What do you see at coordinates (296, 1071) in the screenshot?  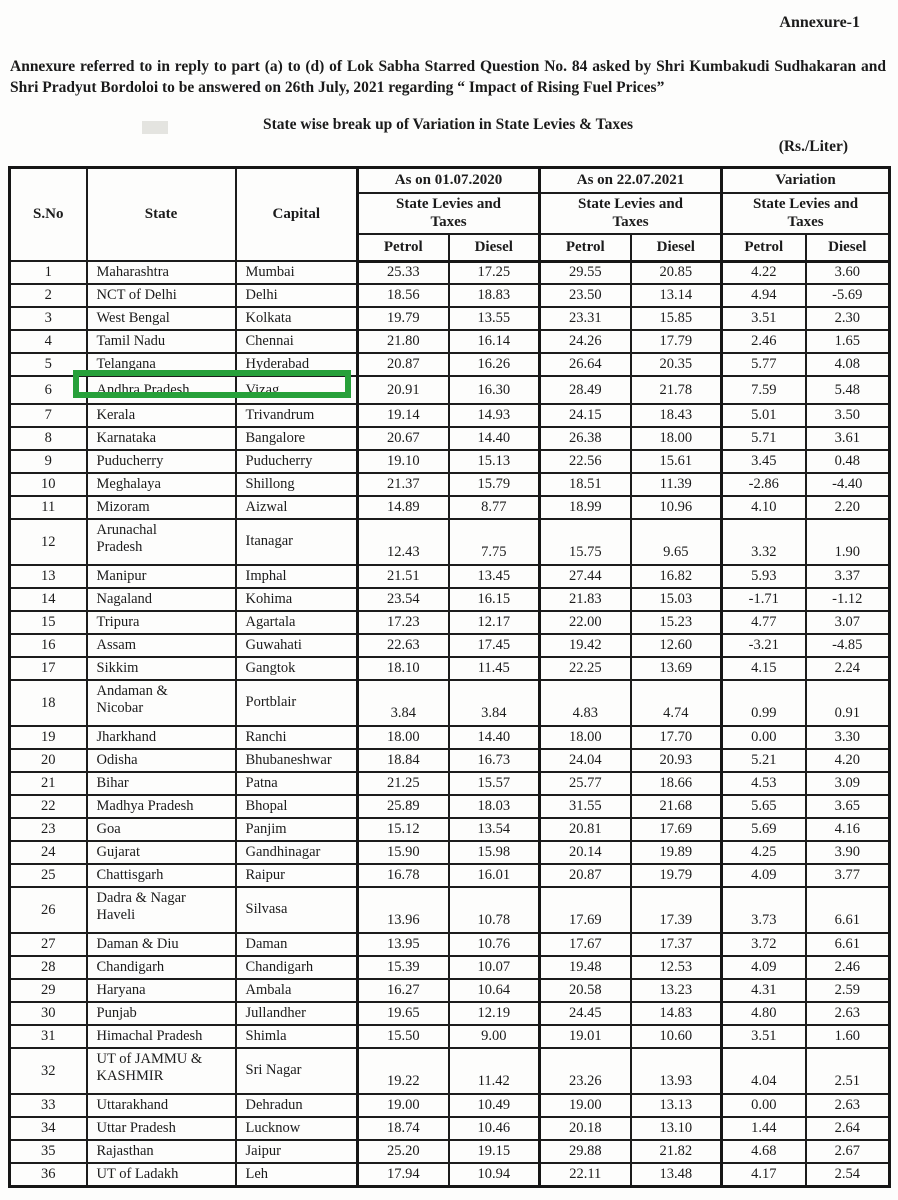 I see `cell-capital: Sri Nagar` at bounding box center [296, 1071].